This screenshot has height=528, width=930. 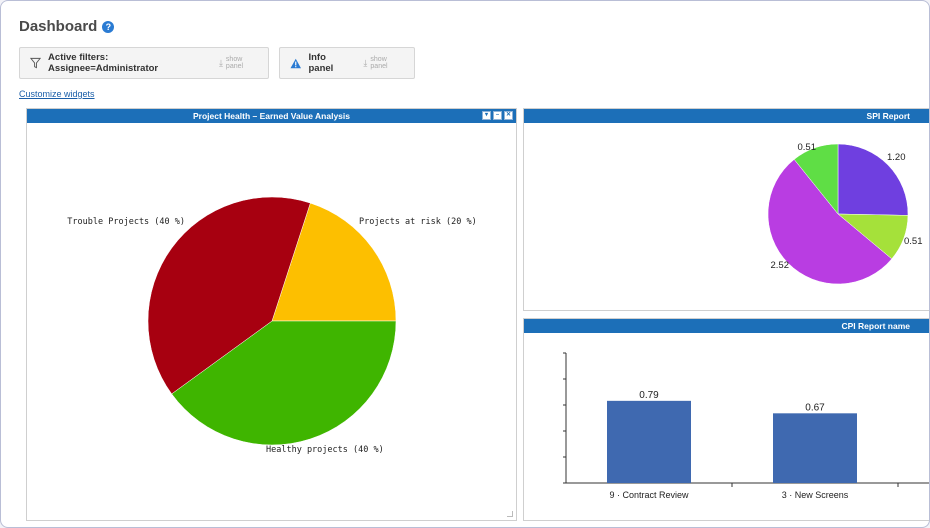 What do you see at coordinates (649, 495) in the screenshot?
I see `cpi-category-label: 9 · Contract Review` at bounding box center [649, 495].